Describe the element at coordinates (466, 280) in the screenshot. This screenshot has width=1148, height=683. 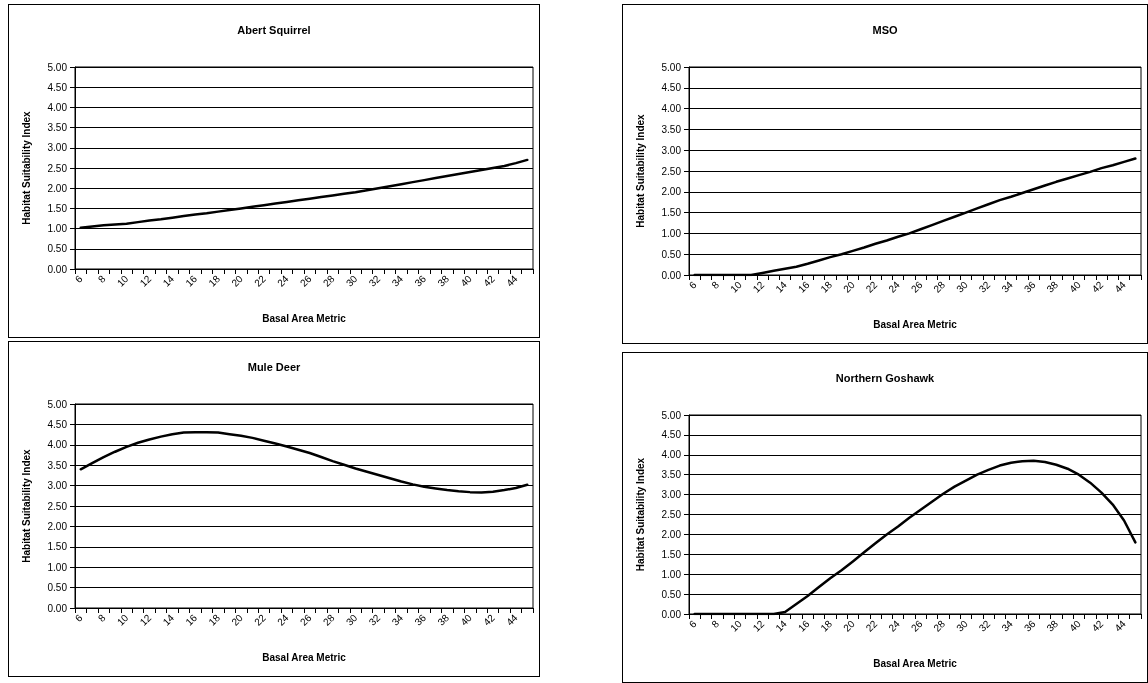
I see `x-tick-label: 40` at that location.